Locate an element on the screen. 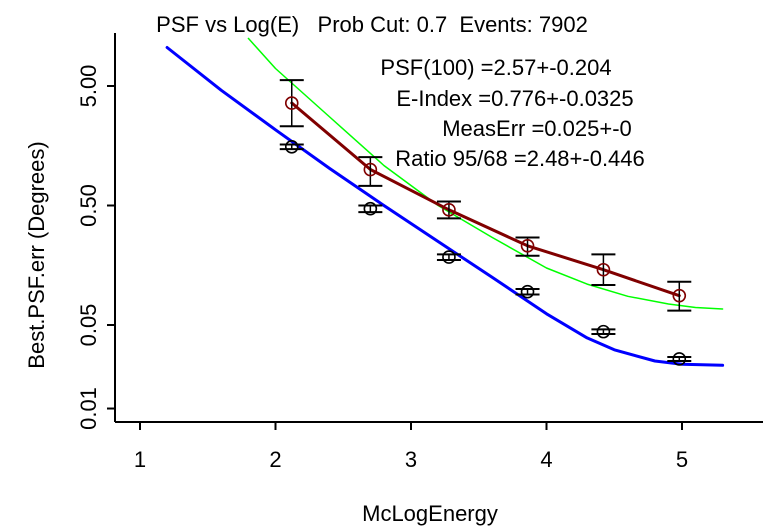  x-tick-label-4: 4 is located at coordinates (546, 459).